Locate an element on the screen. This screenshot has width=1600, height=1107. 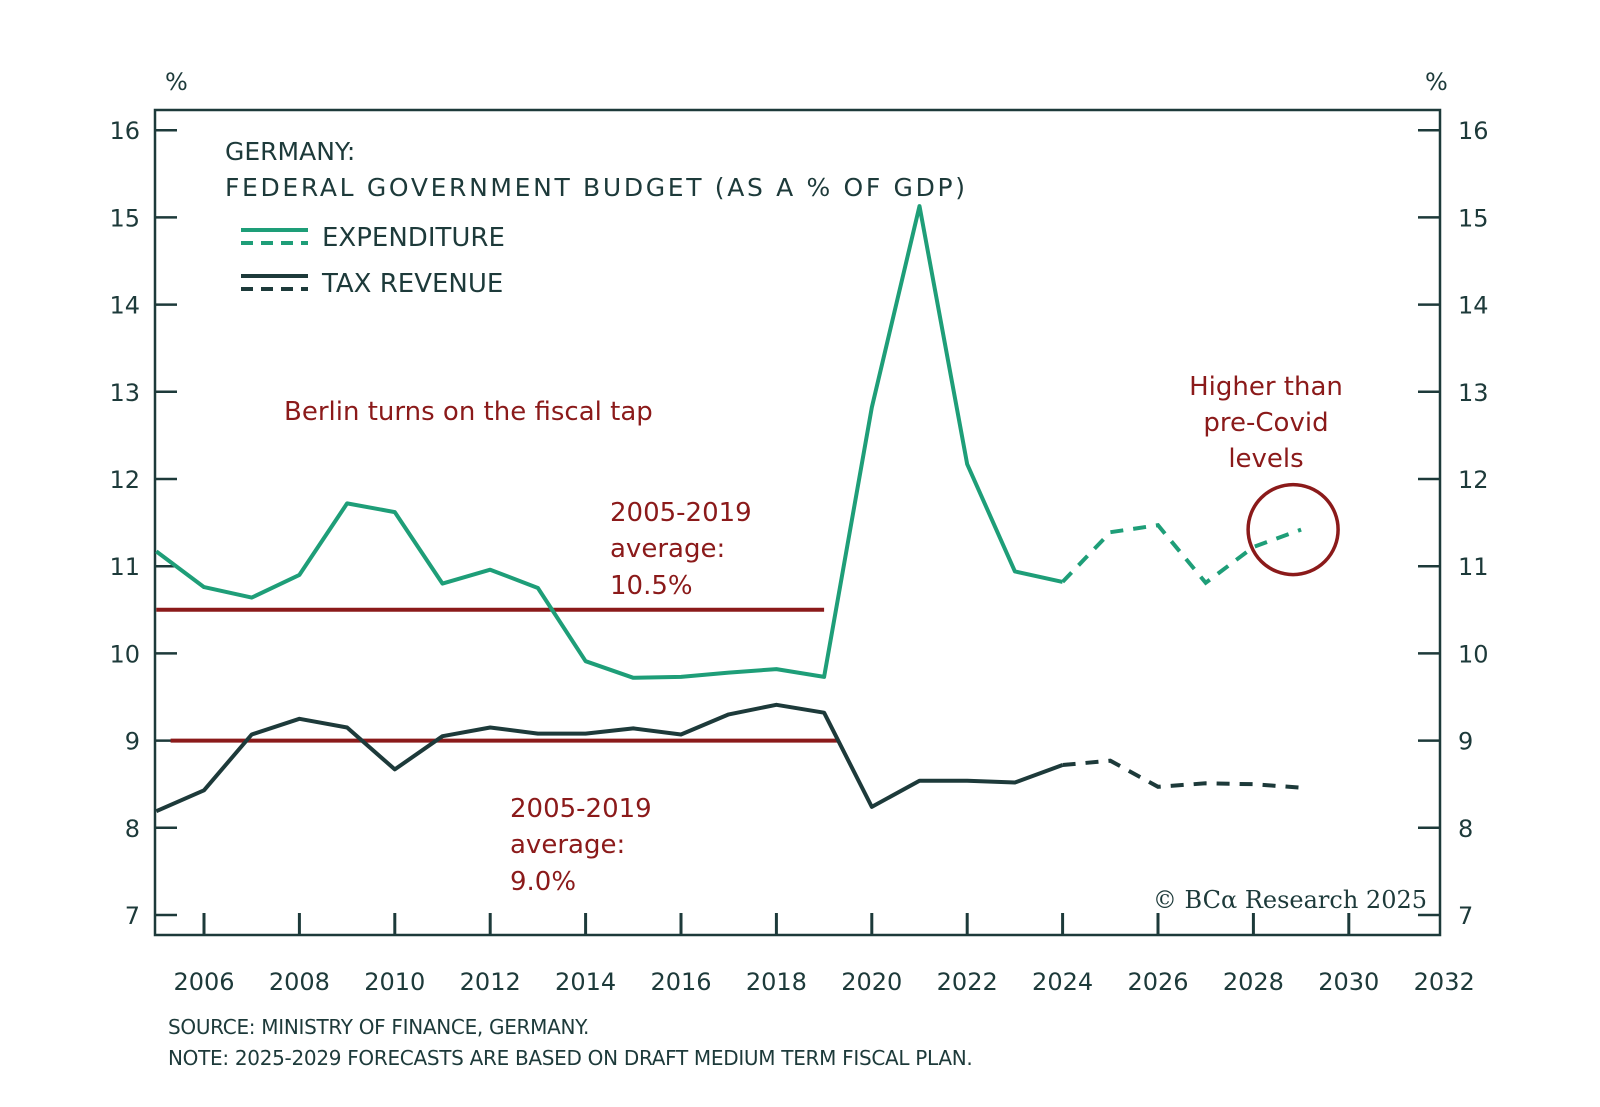
x-tick-label: 2026 is located at coordinates (1157, 982).